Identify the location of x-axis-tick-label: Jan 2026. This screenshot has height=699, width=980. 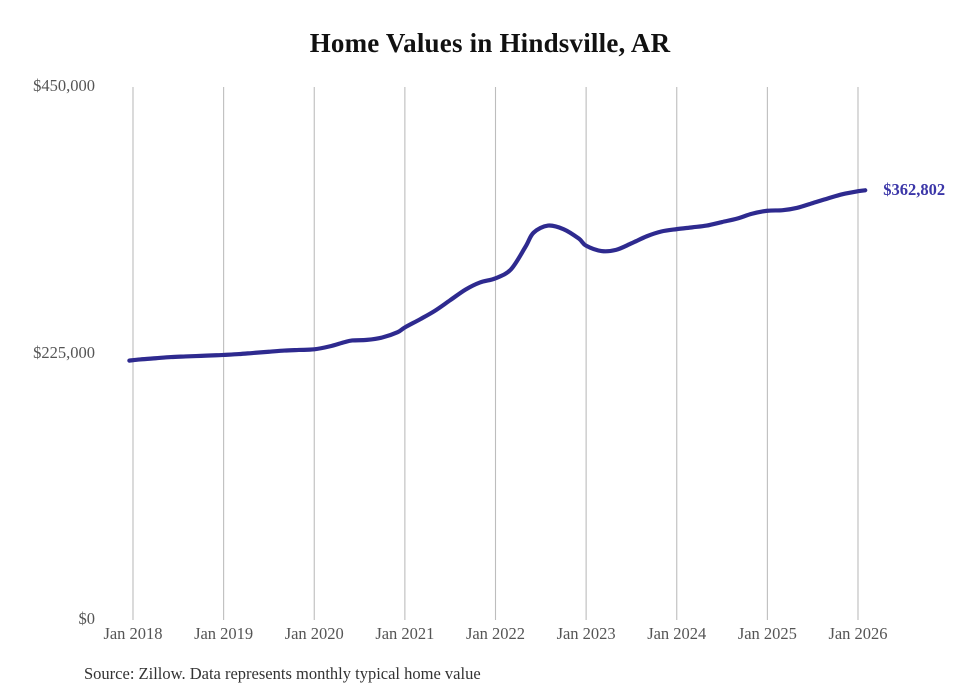
(858, 633).